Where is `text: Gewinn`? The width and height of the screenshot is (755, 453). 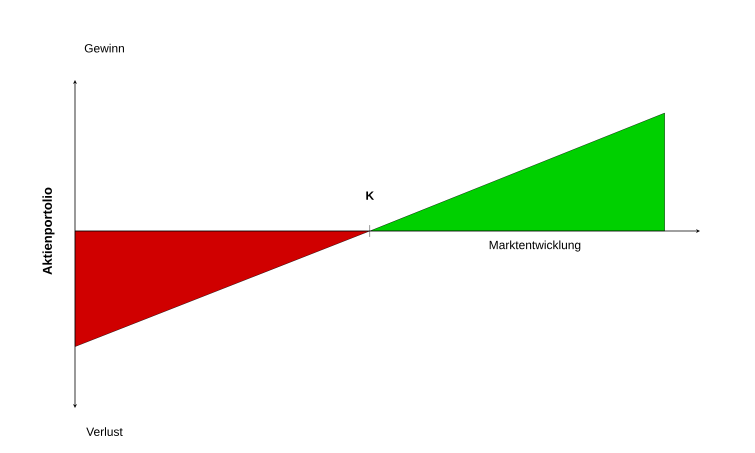 text: Gewinn is located at coordinates (104, 48).